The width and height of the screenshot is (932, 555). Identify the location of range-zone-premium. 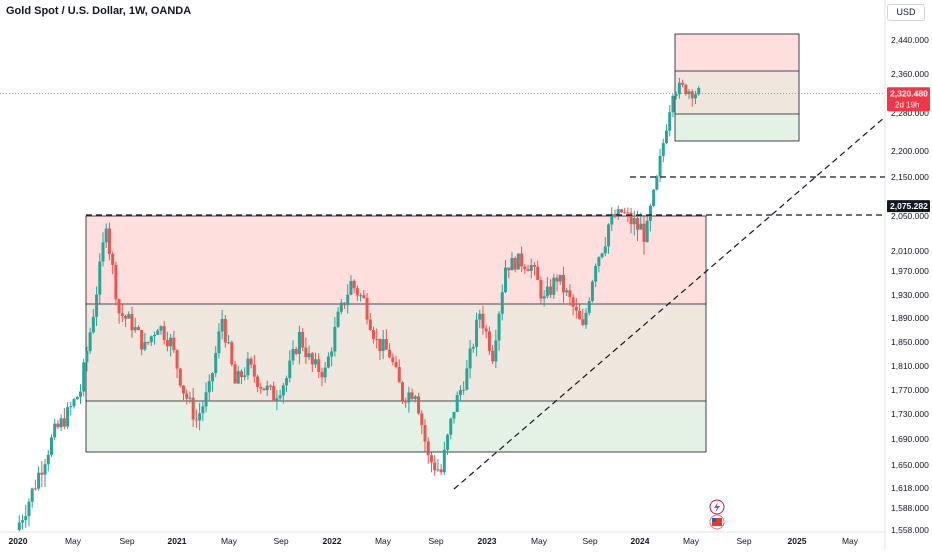
(396, 260).